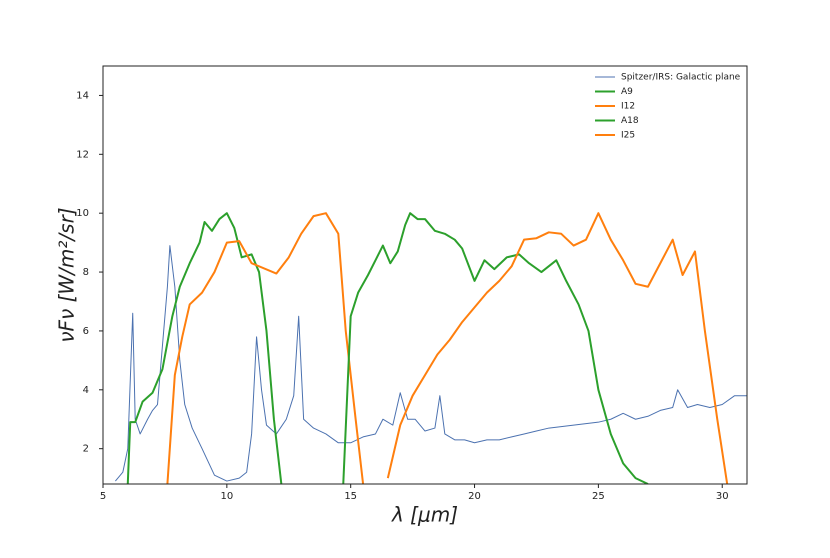  I want to click on x-tick-label: 10, so click(226, 496).